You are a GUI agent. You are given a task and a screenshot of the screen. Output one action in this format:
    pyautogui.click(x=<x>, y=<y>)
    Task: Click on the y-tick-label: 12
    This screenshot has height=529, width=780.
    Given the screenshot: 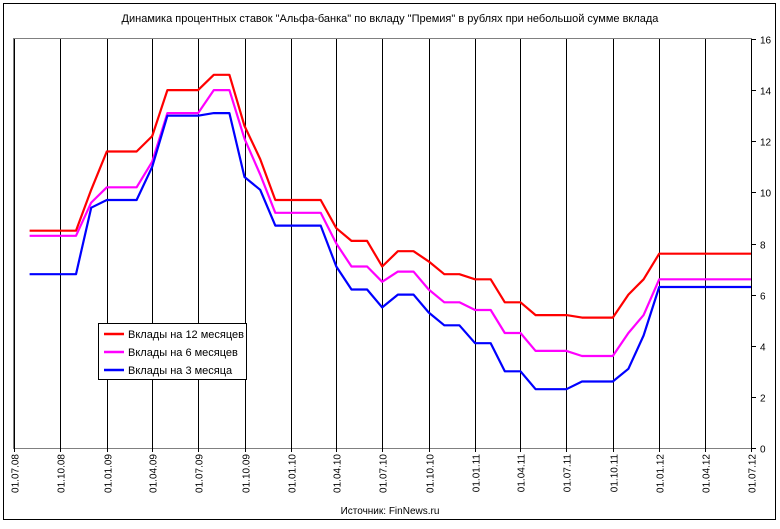 What is the action you would take?
    pyautogui.click(x=766, y=143)
    